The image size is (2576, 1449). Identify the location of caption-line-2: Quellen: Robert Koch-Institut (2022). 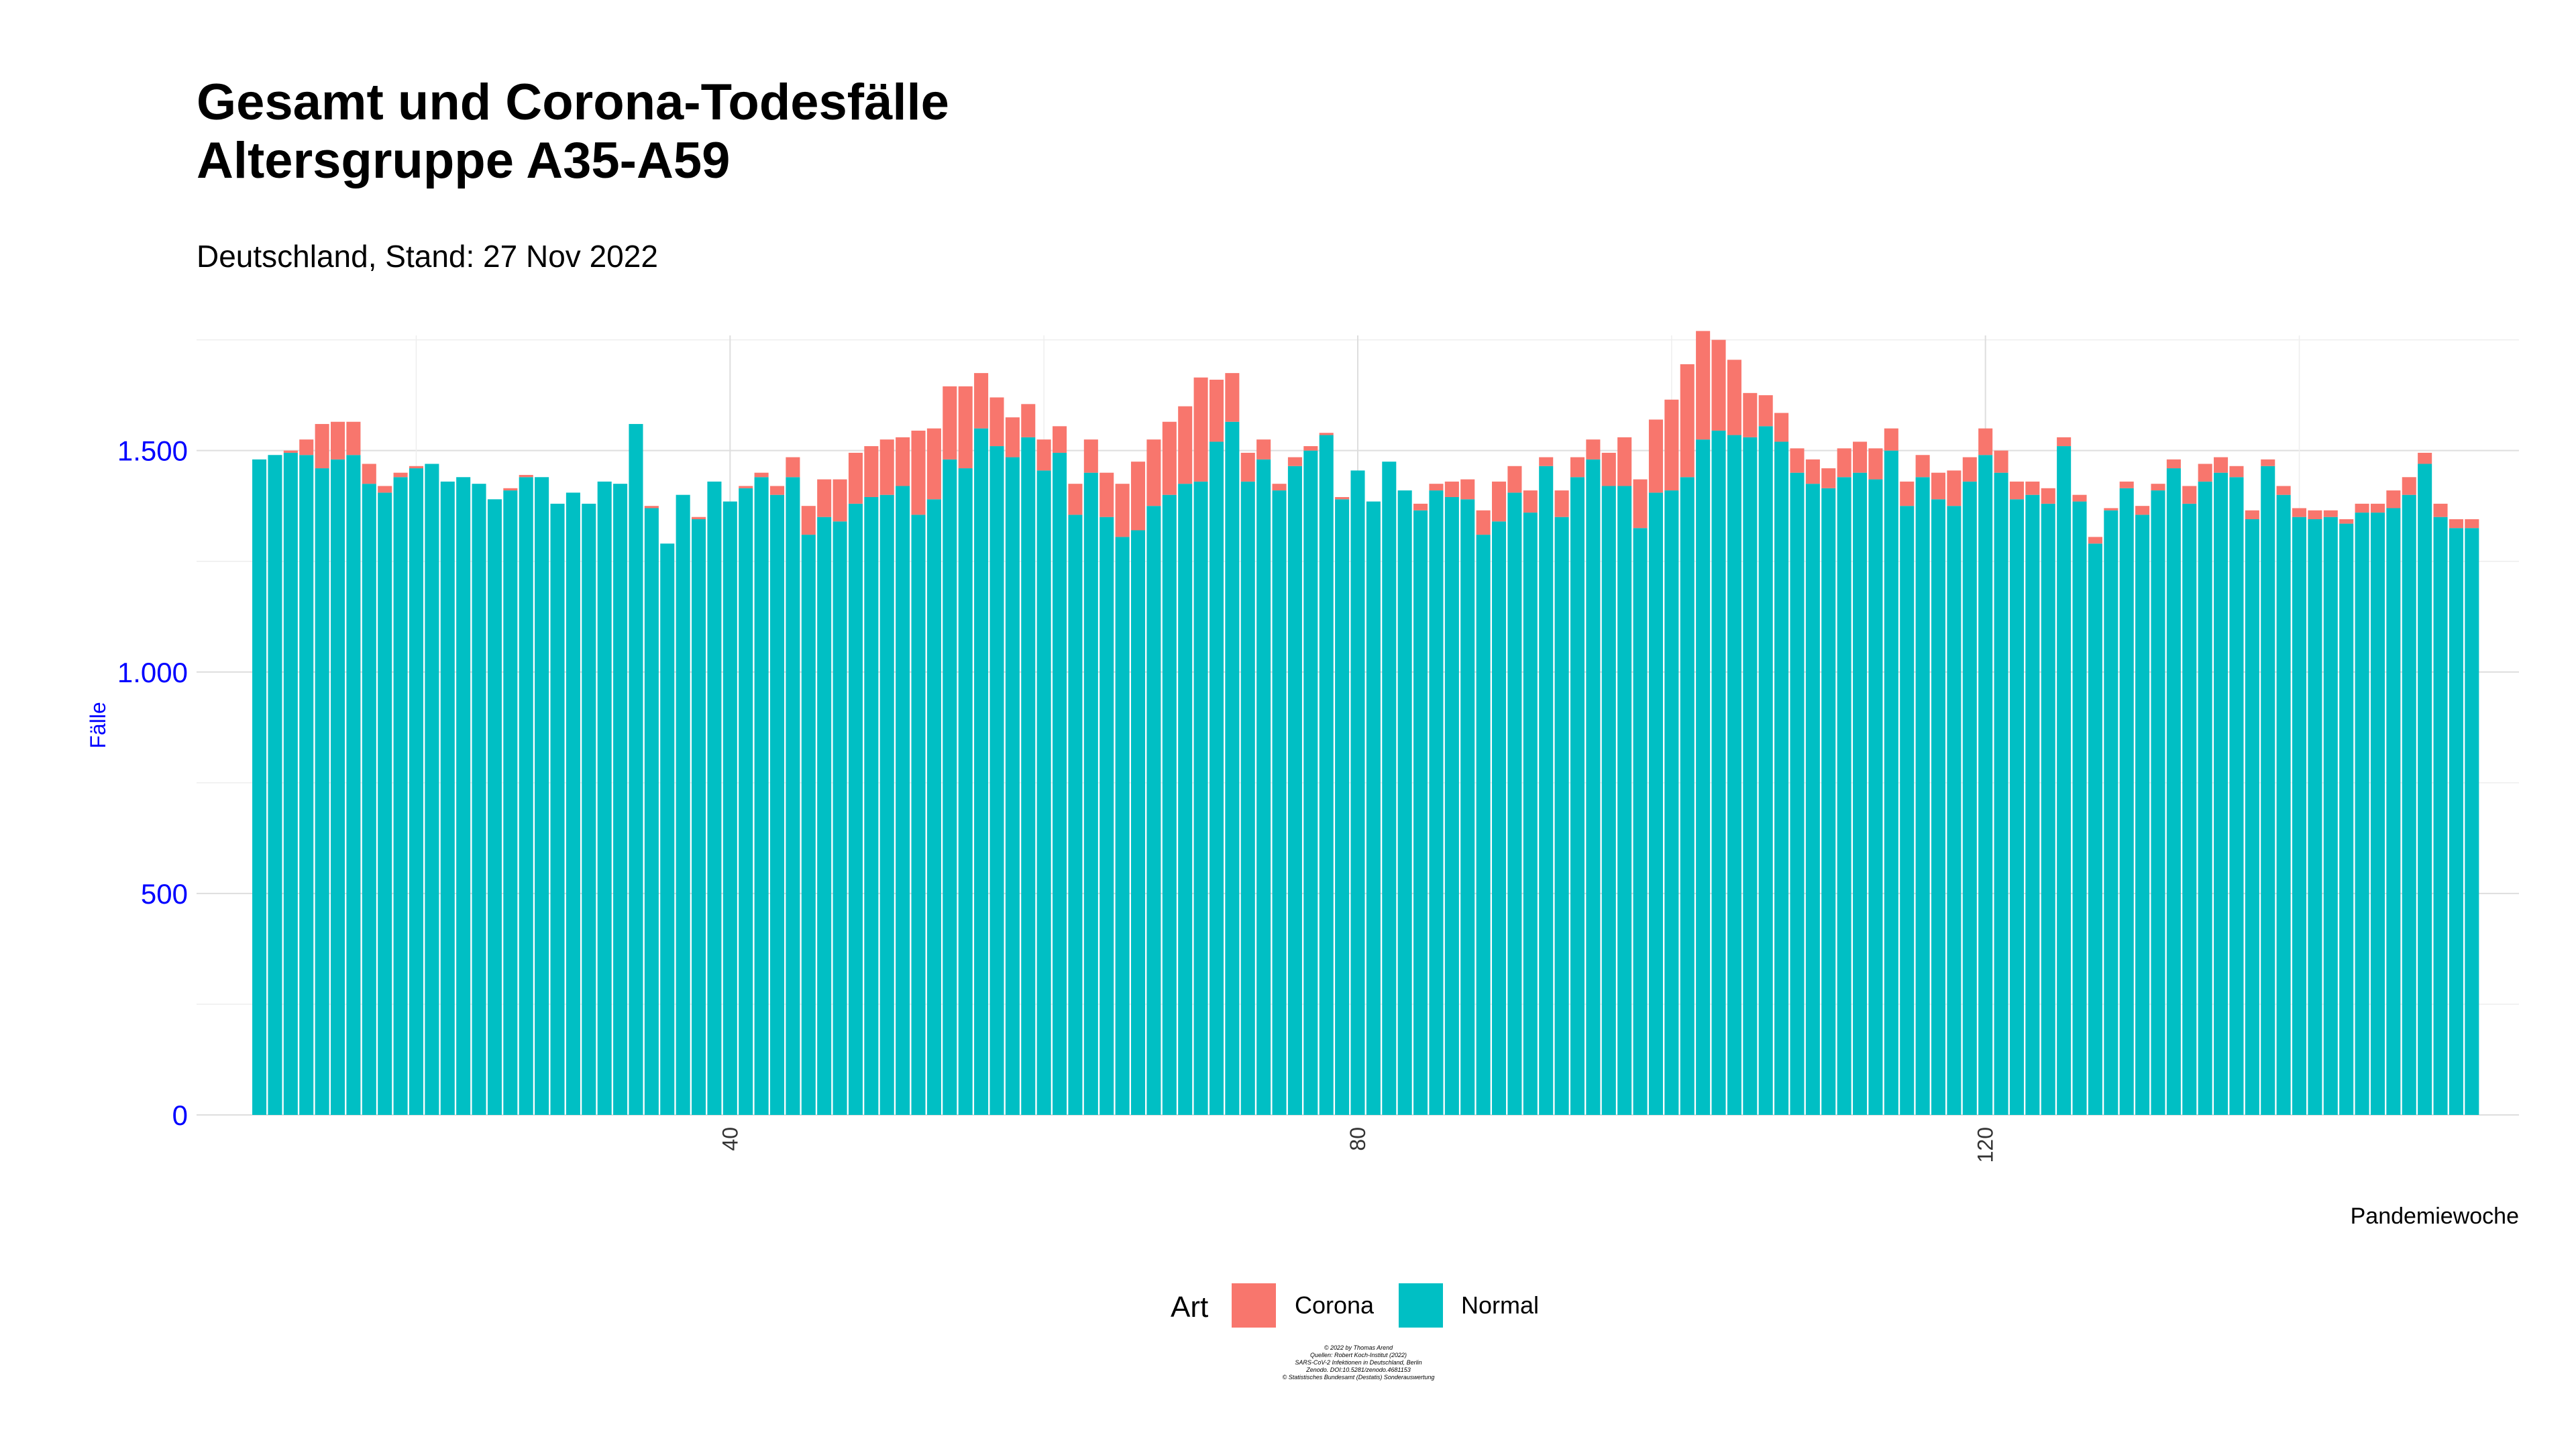
(1358, 1355).